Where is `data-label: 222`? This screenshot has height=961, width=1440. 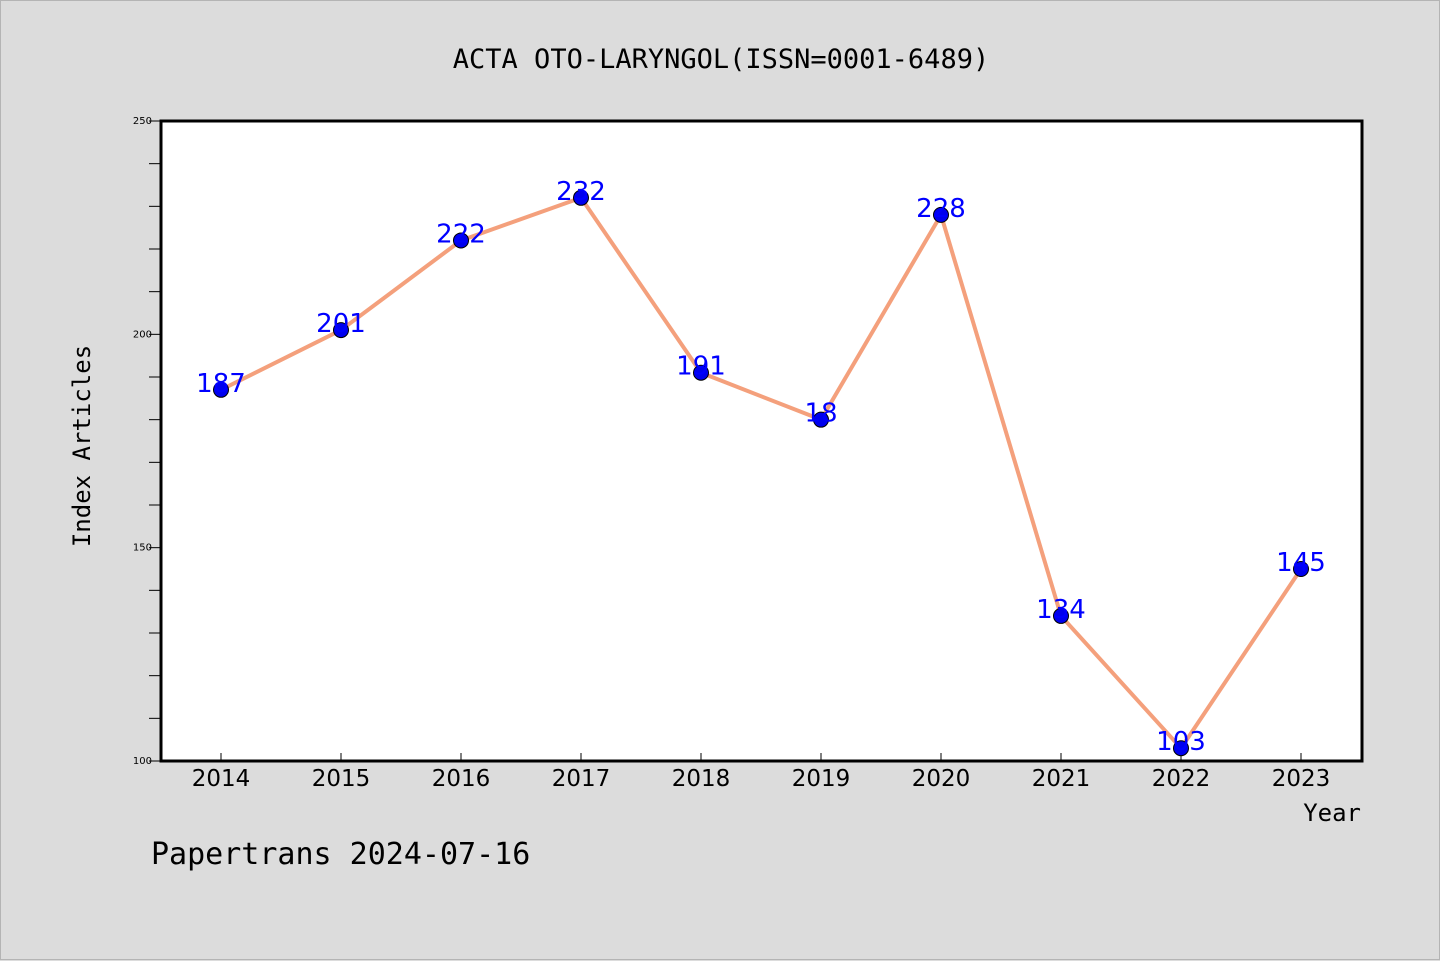
data-label: 222 is located at coordinates (461, 234).